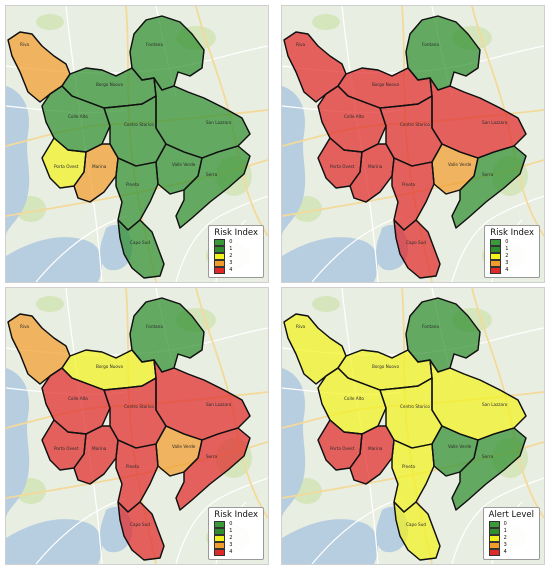 The height and width of the screenshot is (567, 550). Describe the element at coordinates (507, 249) in the screenshot. I see `legend-label: 1` at that location.